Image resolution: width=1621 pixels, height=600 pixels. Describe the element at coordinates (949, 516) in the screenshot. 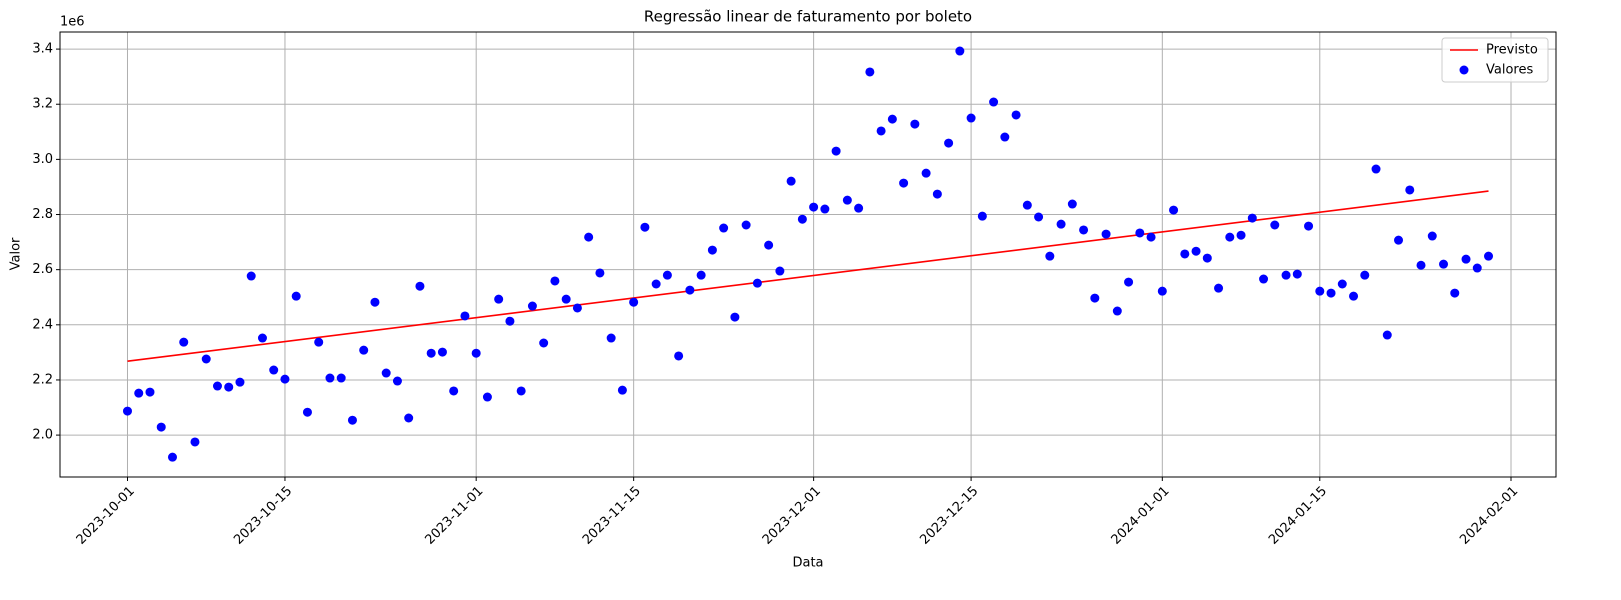

I see `x-tick-label: 2023-12-15` at that location.